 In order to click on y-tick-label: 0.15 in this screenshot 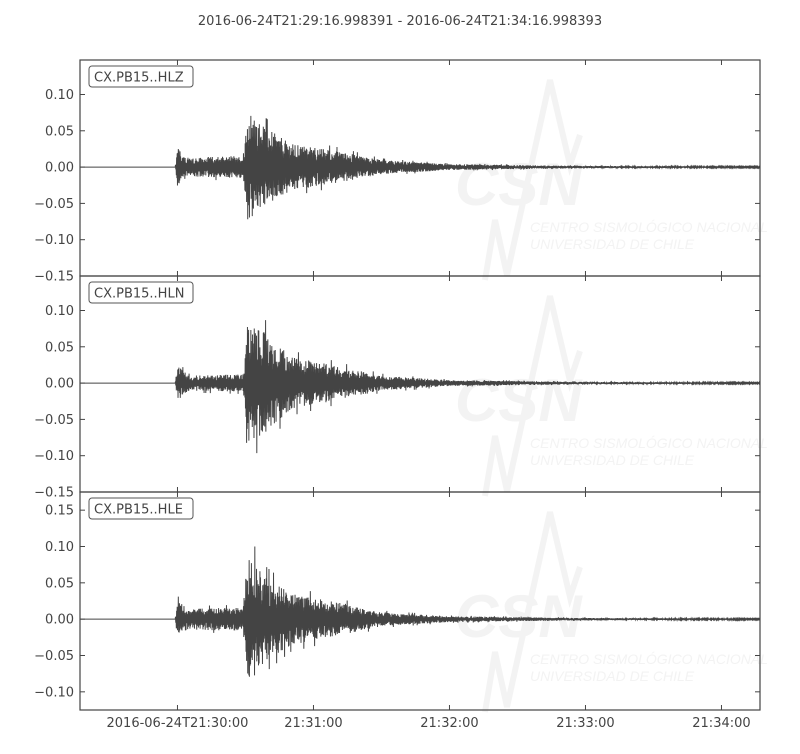, I will do `click(59, 511)`.